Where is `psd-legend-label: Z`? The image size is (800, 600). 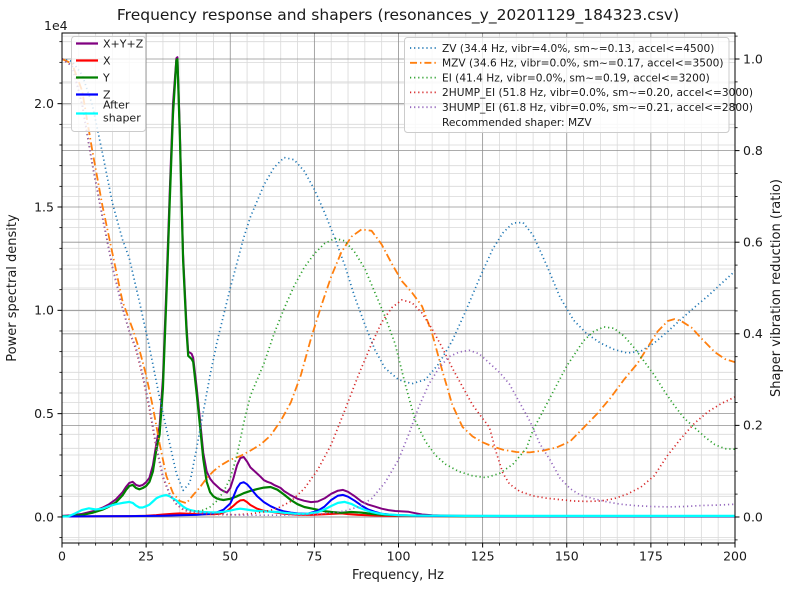 psd-legend-label: Z is located at coordinates (107, 95).